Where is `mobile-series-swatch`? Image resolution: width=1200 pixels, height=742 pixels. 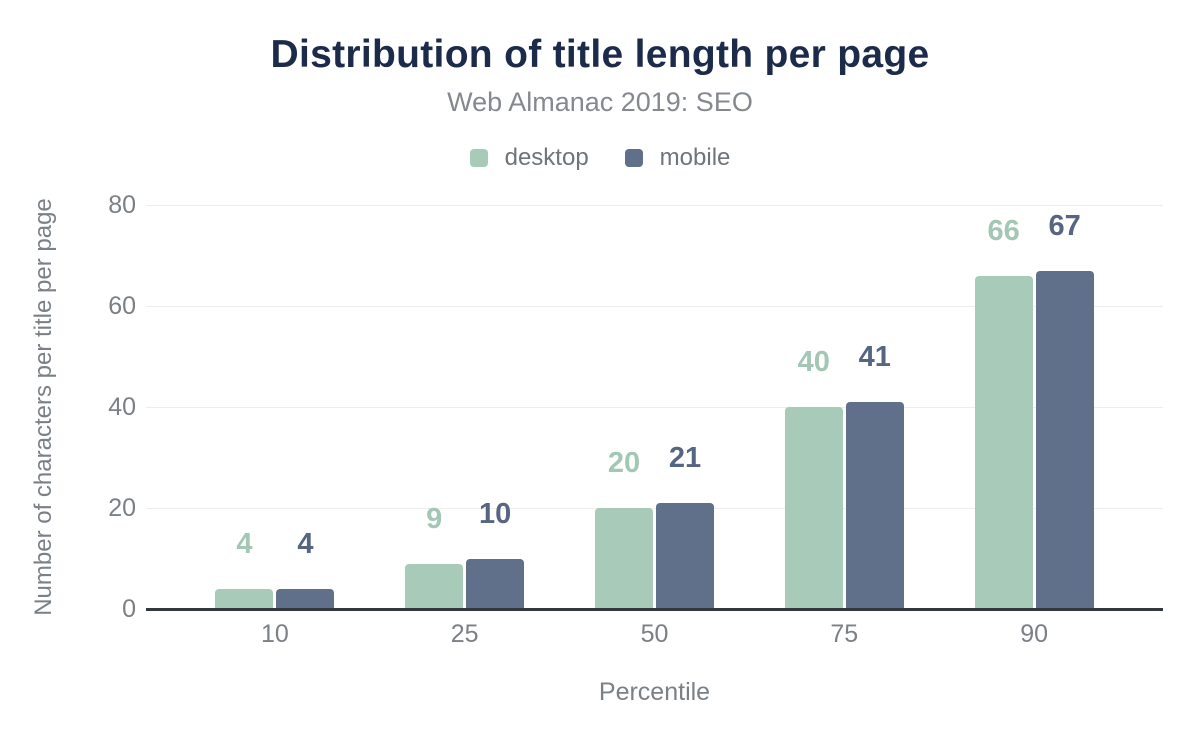 mobile-series-swatch is located at coordinates (633, 158).